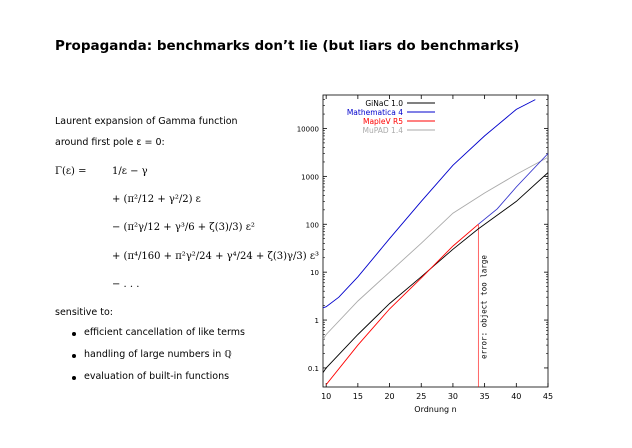 Image resolution: width=632 pixels, height=448 pixels. What do you see at coordinates (358, 396) in the screenshot?
I see `x-tick-label: 15` at bounding box center [358, 396].